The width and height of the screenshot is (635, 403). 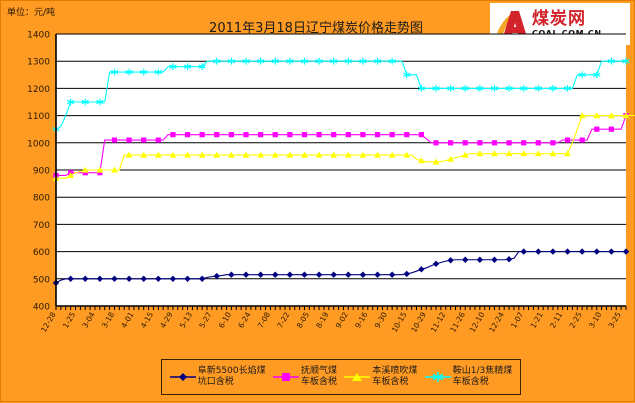 What do you see at coordinates (186, 319) in the screenshot?
I see `svg-text: 5-13` at bounding box center [186, 319].